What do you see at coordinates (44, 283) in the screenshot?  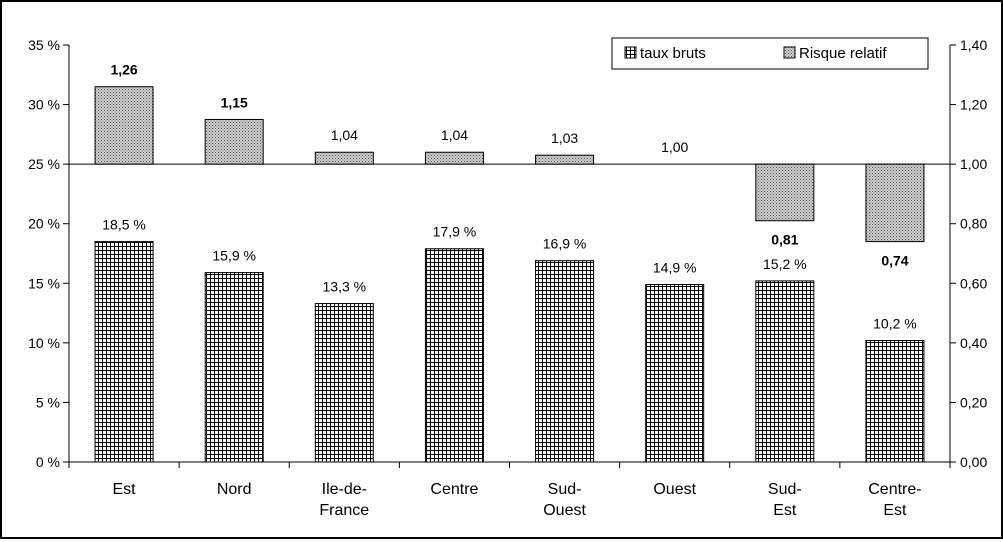 I see `y-left-tick-label: 15 %` at bounding box center [44, 283].